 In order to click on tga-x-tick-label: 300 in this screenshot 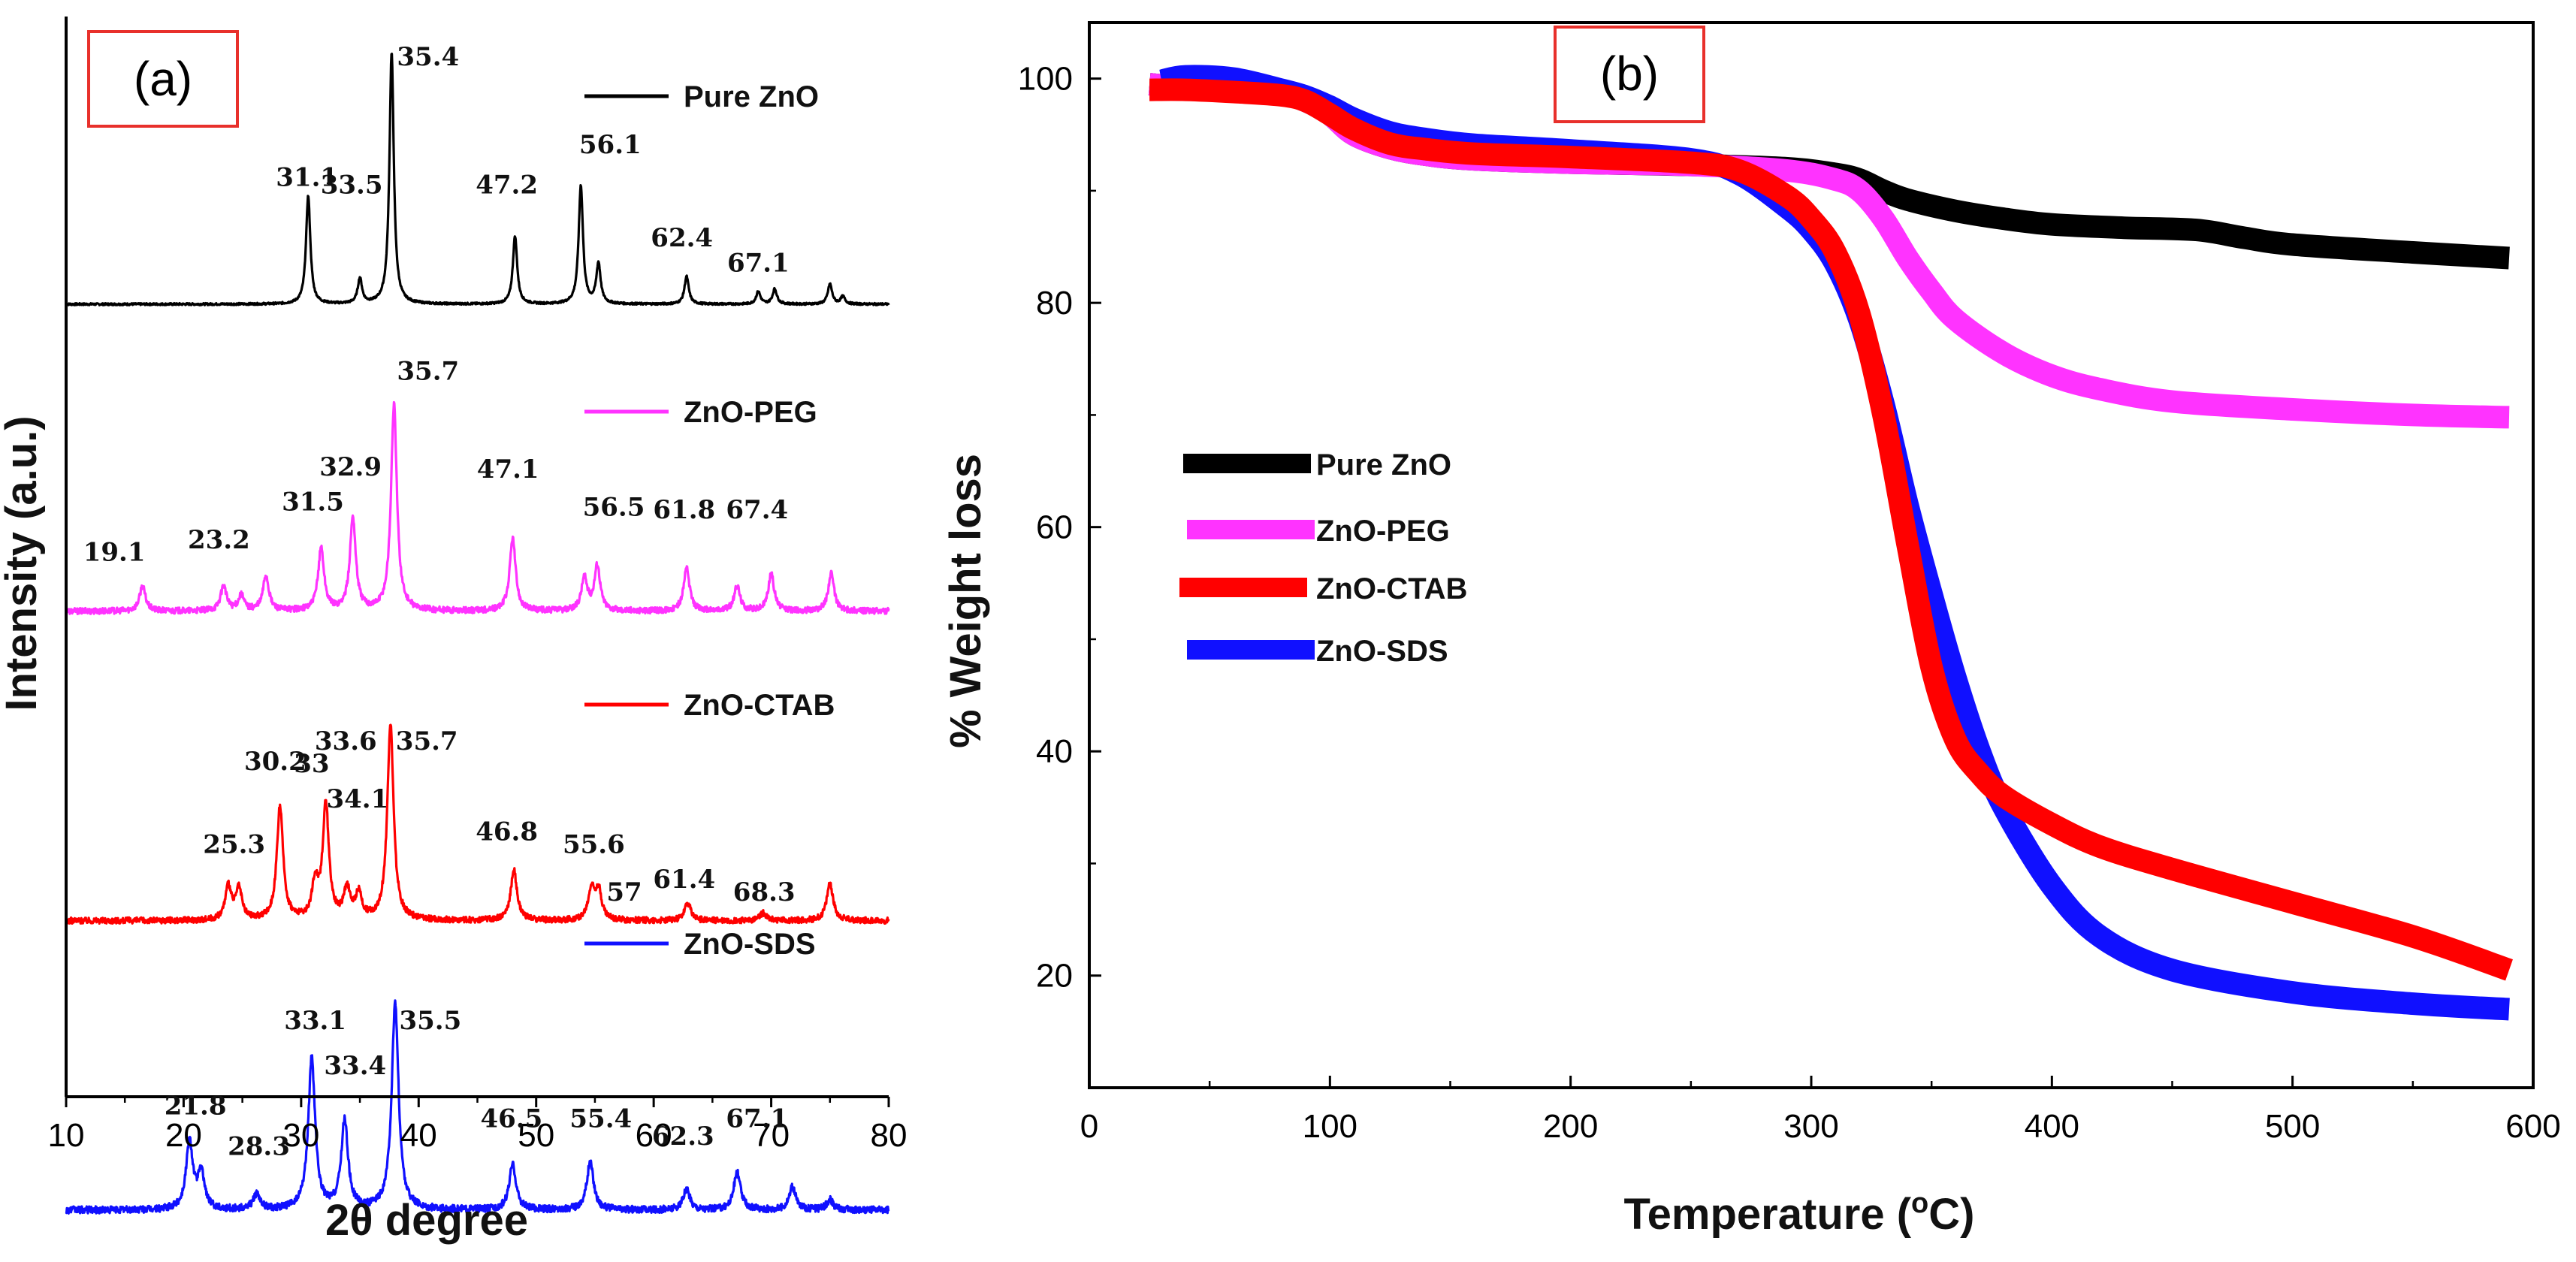, I will do `click(1810, 1126)`.